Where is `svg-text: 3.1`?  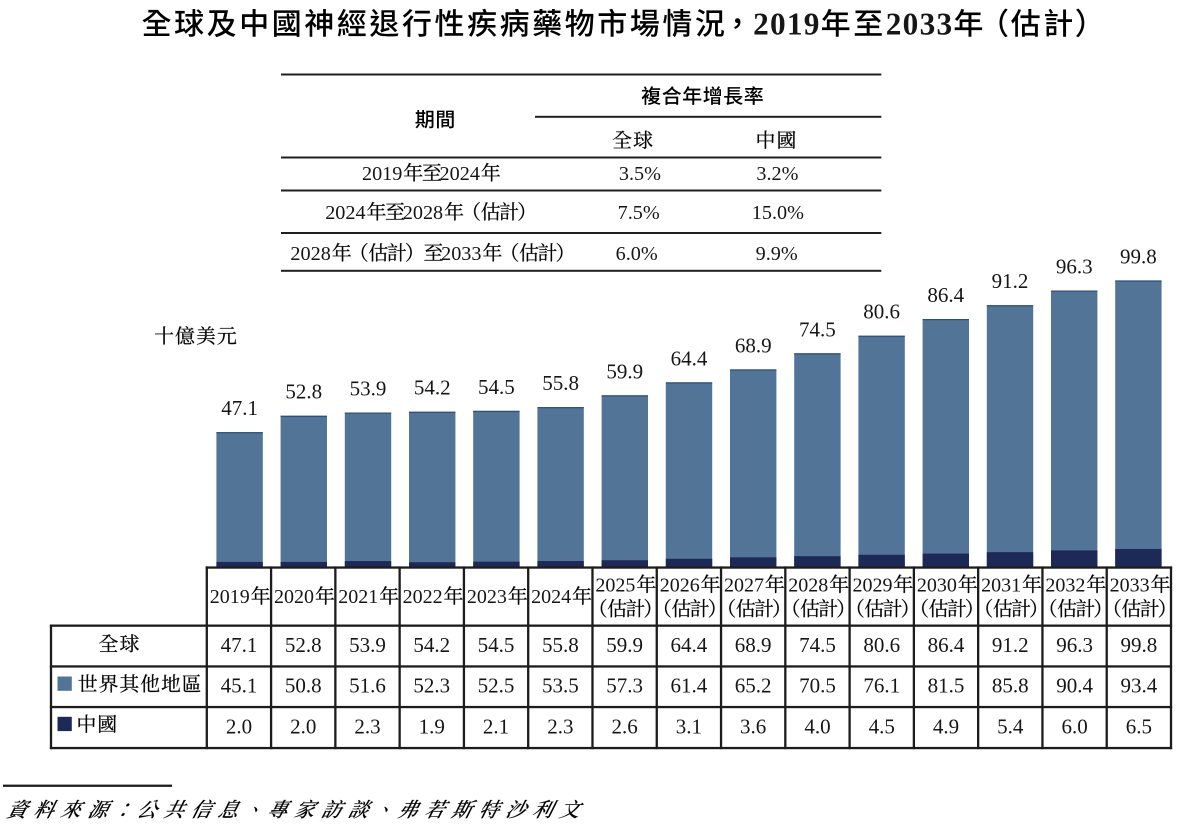
svg-text: 3.1 is located at coordinates (689, 726).